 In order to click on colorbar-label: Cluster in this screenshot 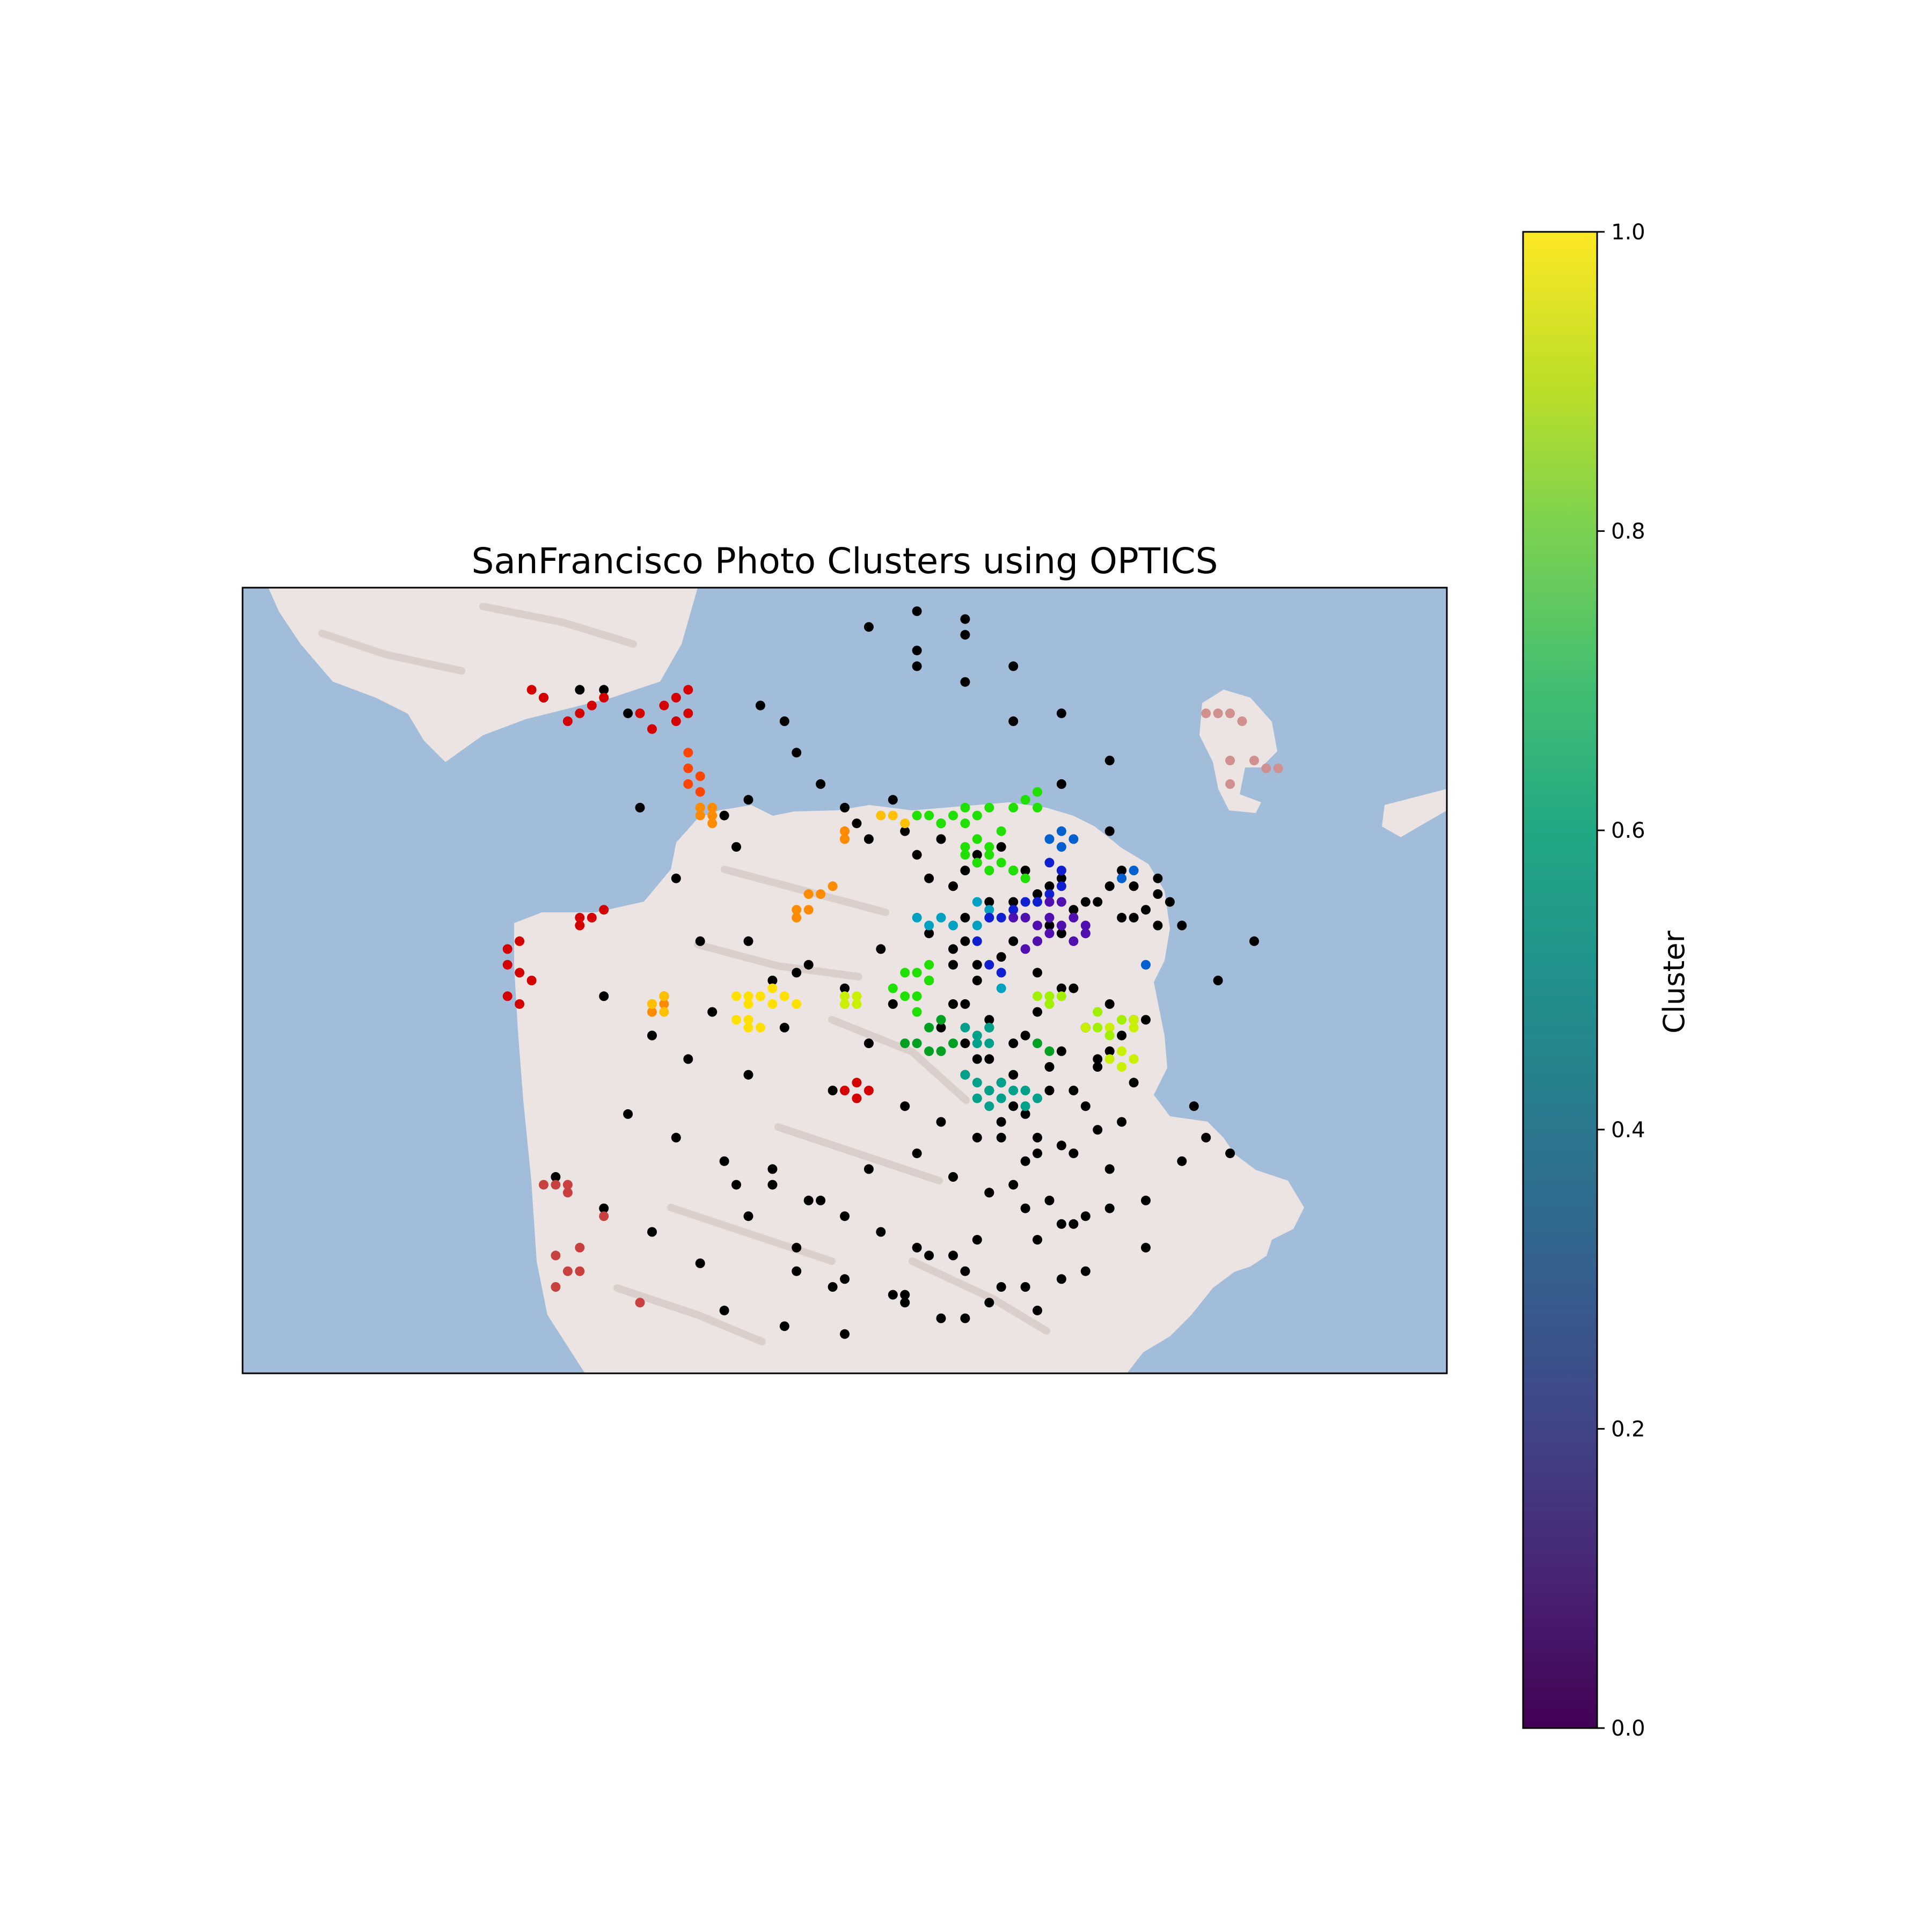, I will do `click(1674, 981)`.